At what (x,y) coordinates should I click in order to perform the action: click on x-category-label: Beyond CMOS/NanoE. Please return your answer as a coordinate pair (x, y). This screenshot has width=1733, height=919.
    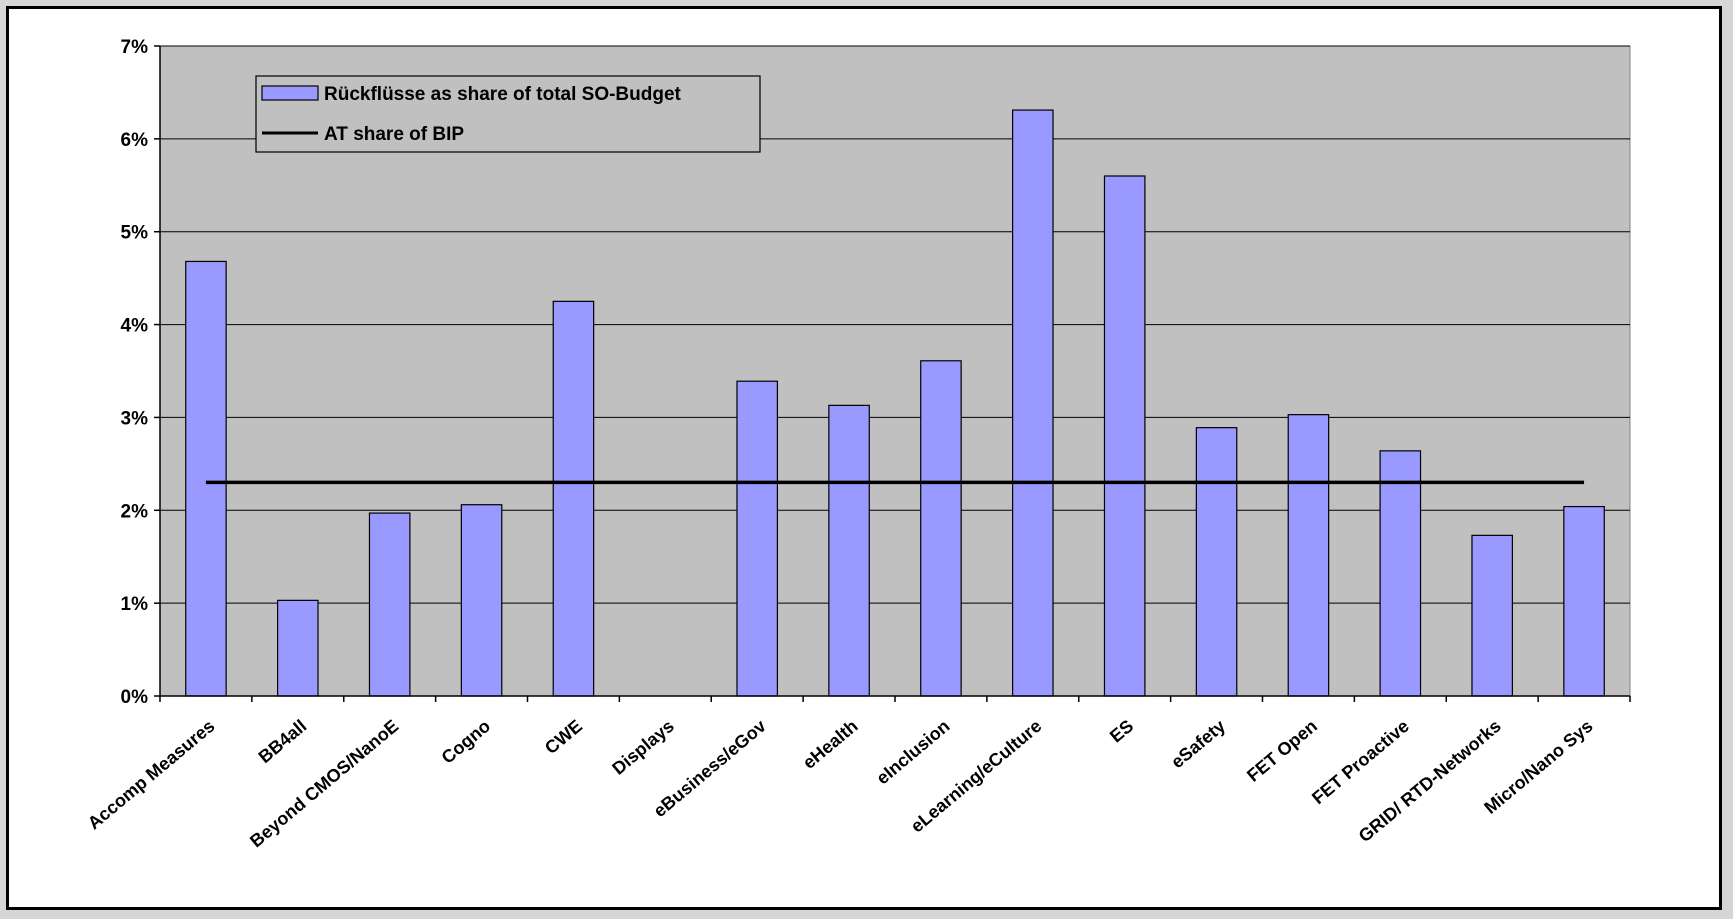
    Looking at the image, I should click on (324, 784).